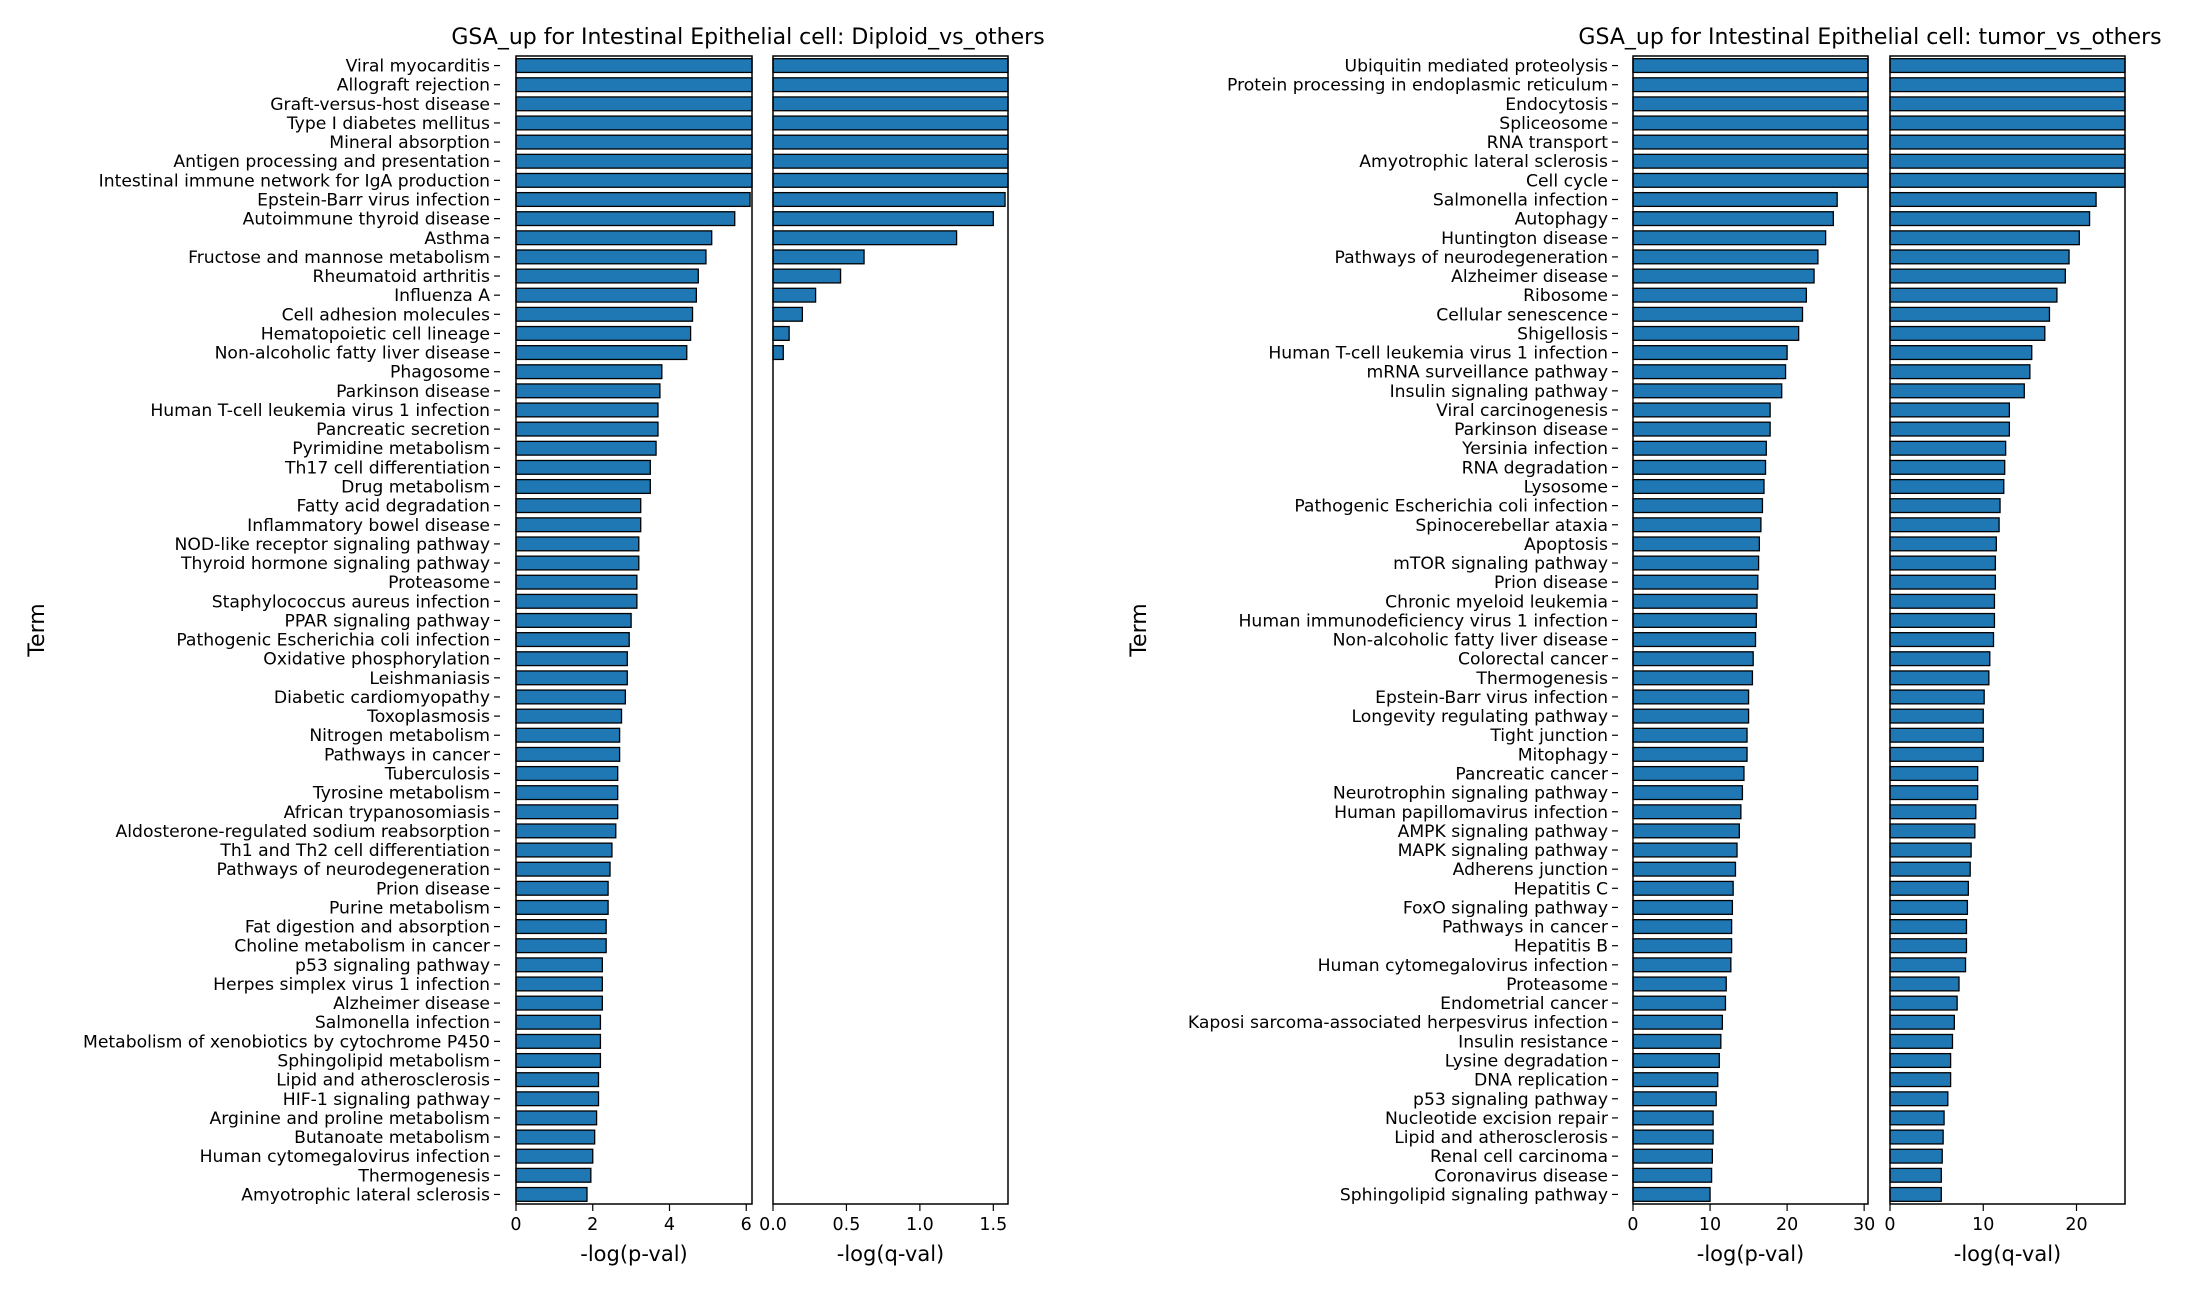  Describe the element at coordinates (339, 258) in the screenshot. I see `category-label: Fructose and mannose metabolism` at that location.